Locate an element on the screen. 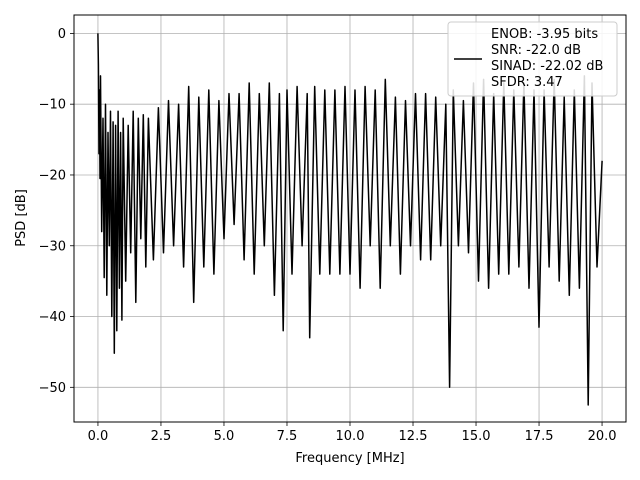 The width and height of the screenshot is (640, 480). x-tick-label: 10.0 is located at coordinates (350, 436).